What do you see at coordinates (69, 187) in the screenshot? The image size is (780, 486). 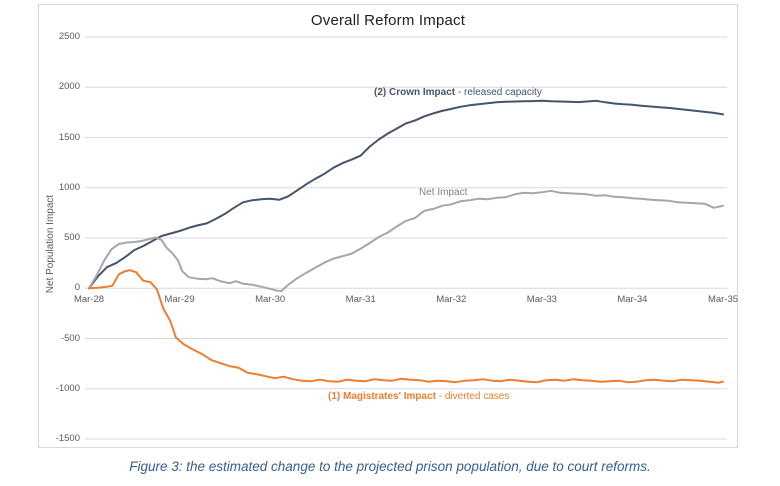 I see `y-tick-label: 1000` at bounding box center [69, 187].